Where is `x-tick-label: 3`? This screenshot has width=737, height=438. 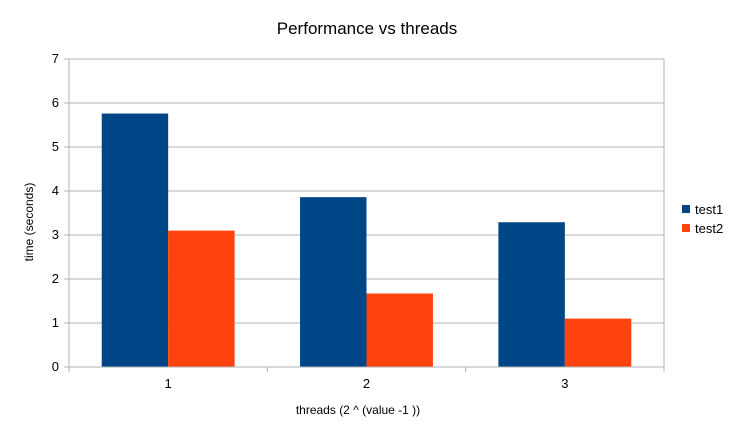
x-tick-label: 3 is located at coordinates (564, 383).